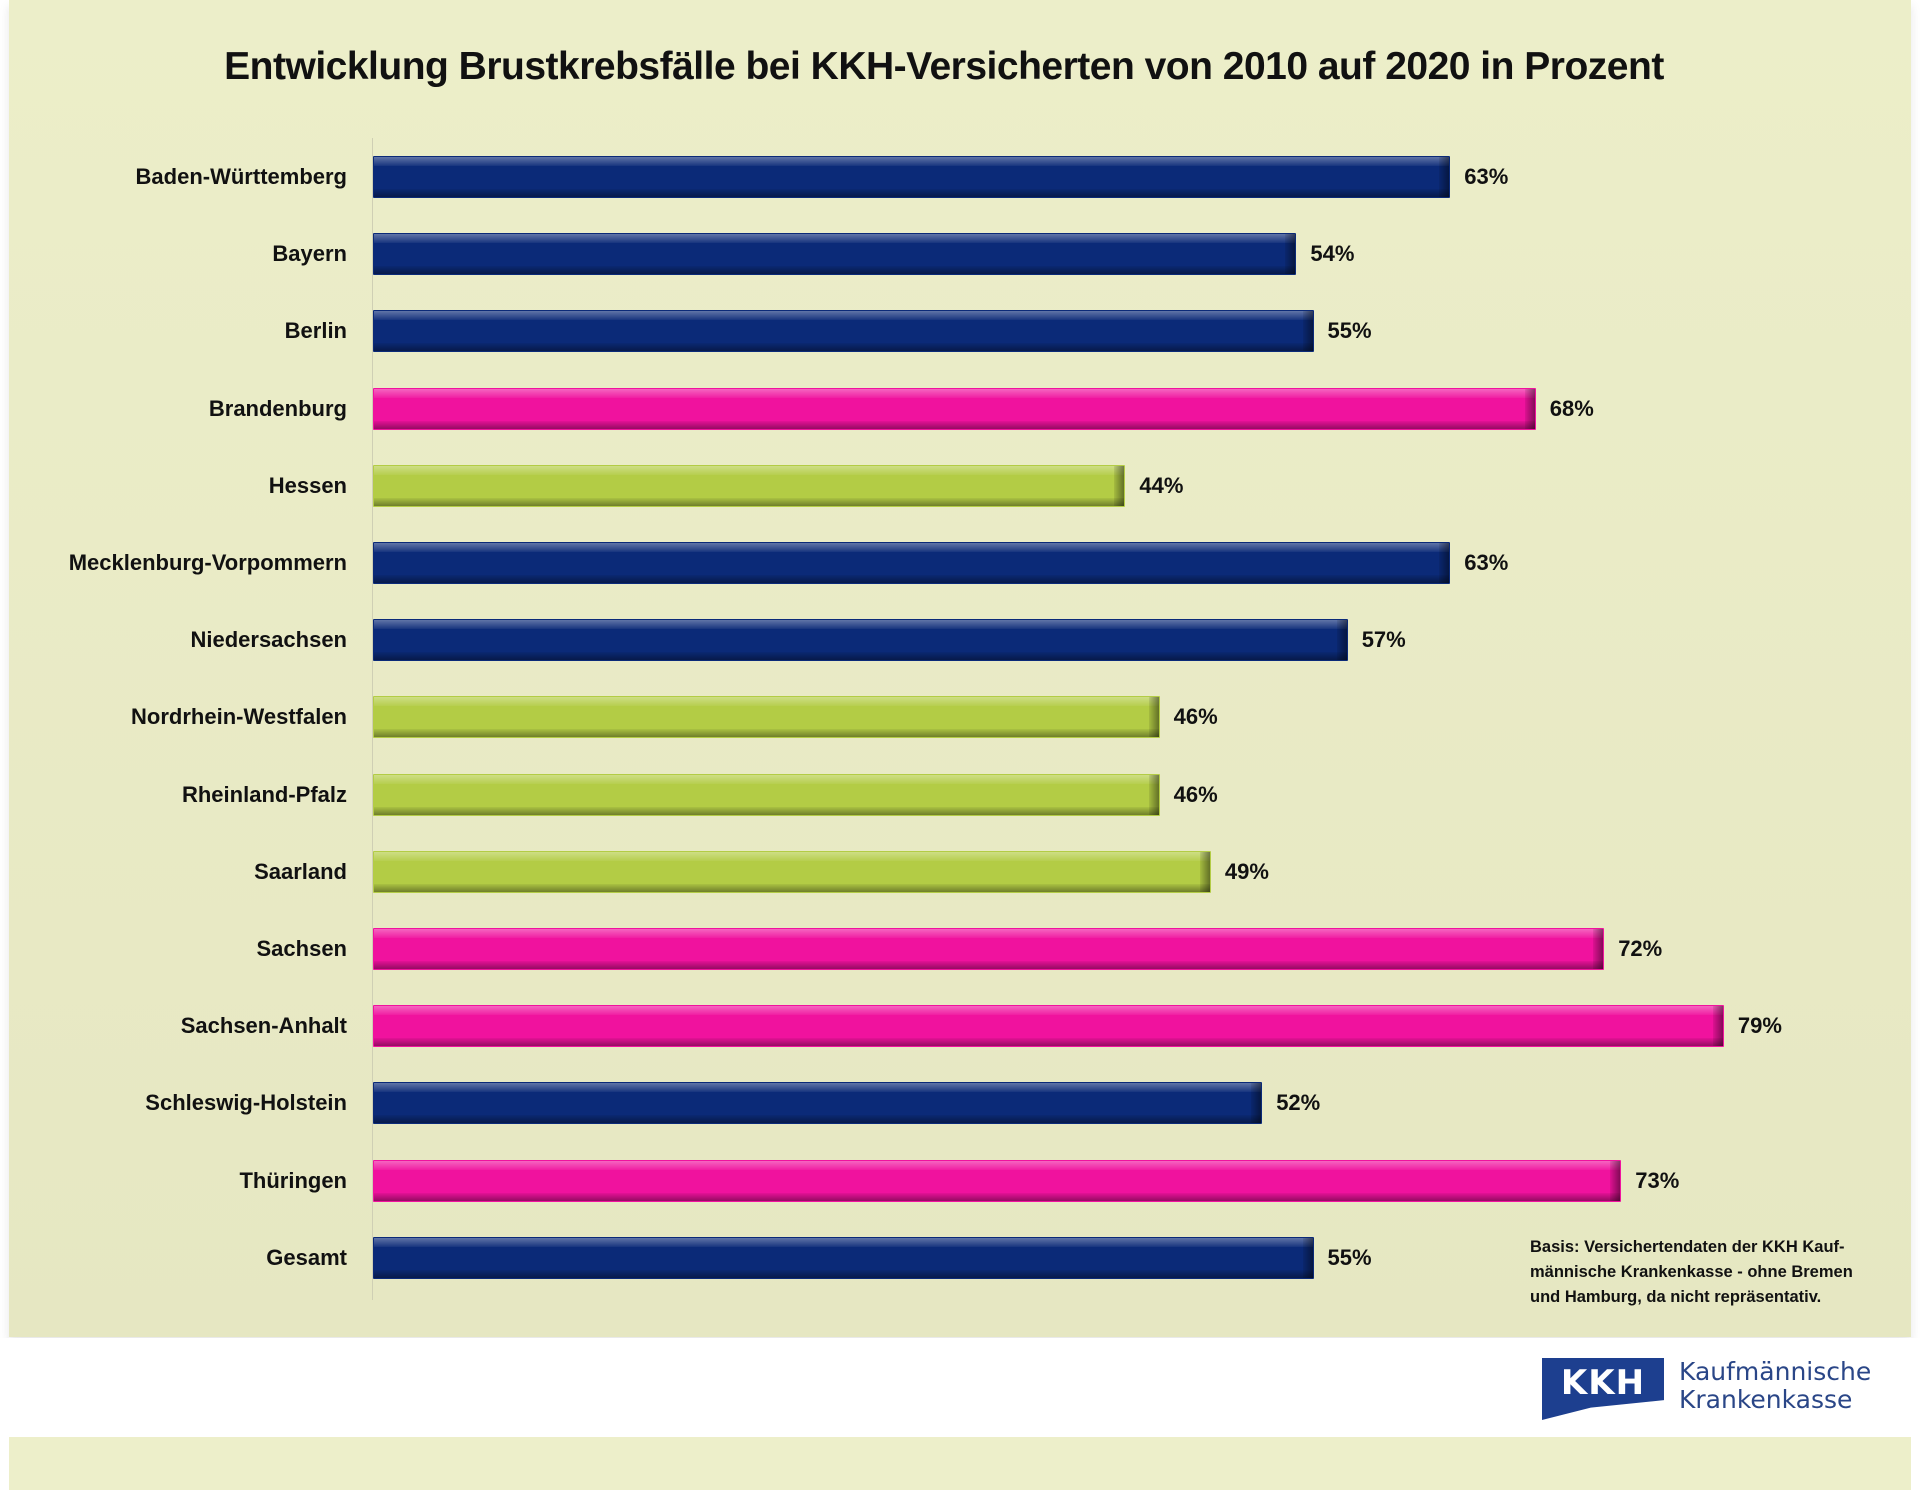 The height and width of the screenshot is (1490, 1920). What do you see at coordinates (268, 640) in the screenshot?
I see `category-label: Niedersachsen` at bounding box center [268, 640].